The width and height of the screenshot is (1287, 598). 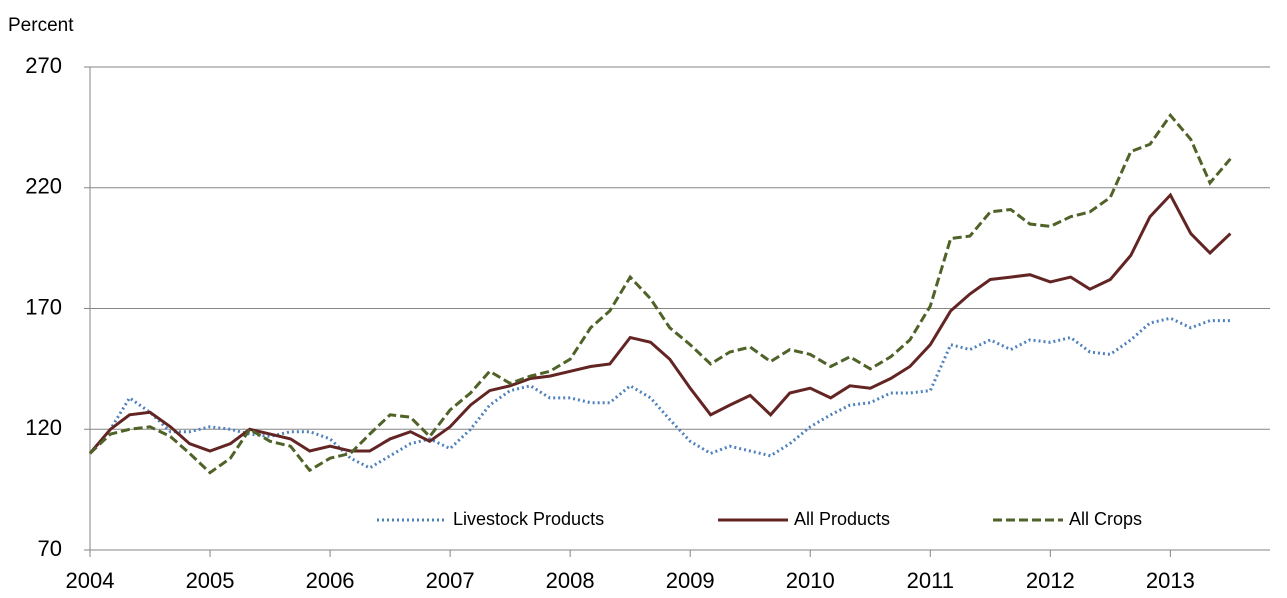 What do you see at coordinates (43, 306) in the screenshot?
I see `y-tick-label: 170` at bounding box center [43, 306].